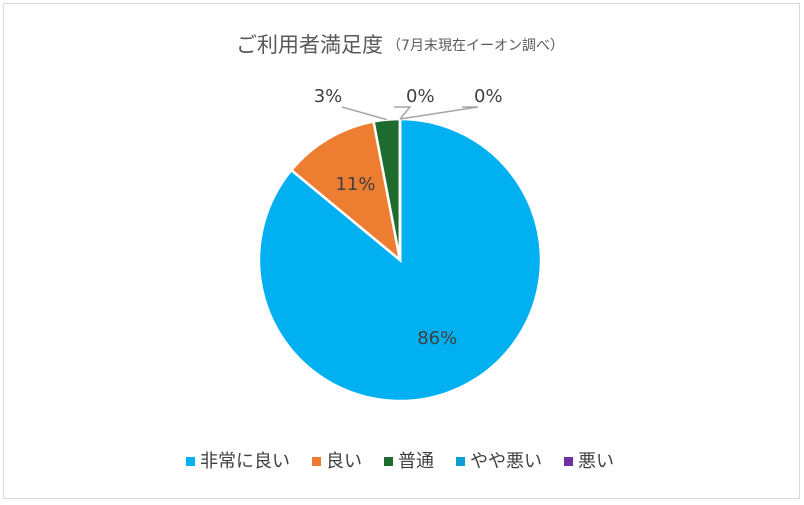 This screenshot has width=804, height=505. Describe the element at coordinates (328, 96) in the screenshot. I see `data-label: 3%` at that location.